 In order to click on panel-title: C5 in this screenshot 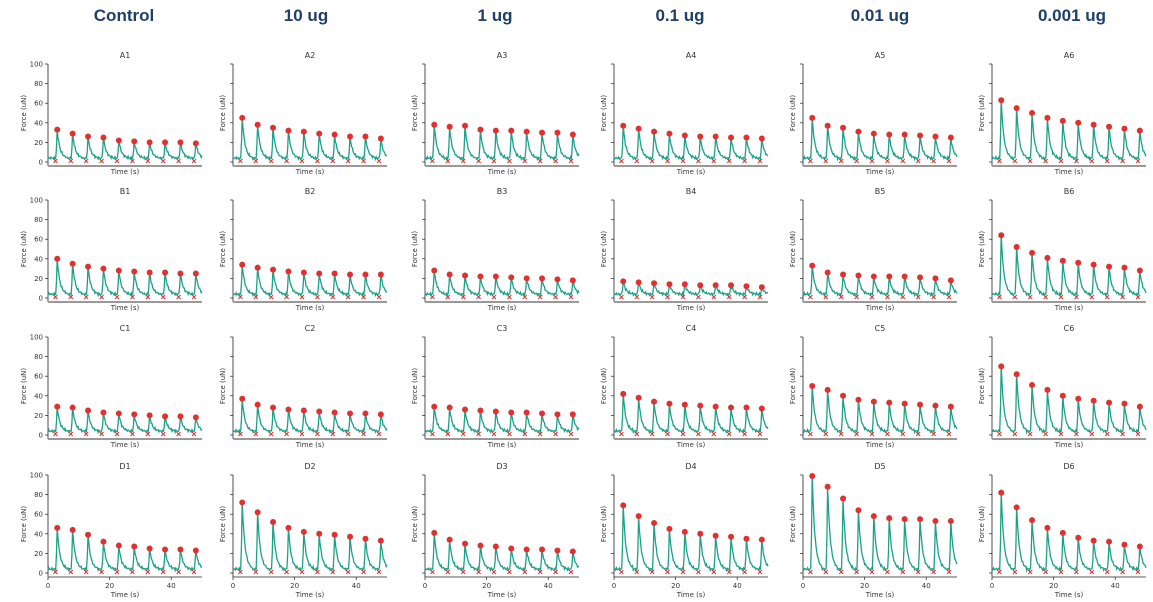, I will do `click(880, 328)`.